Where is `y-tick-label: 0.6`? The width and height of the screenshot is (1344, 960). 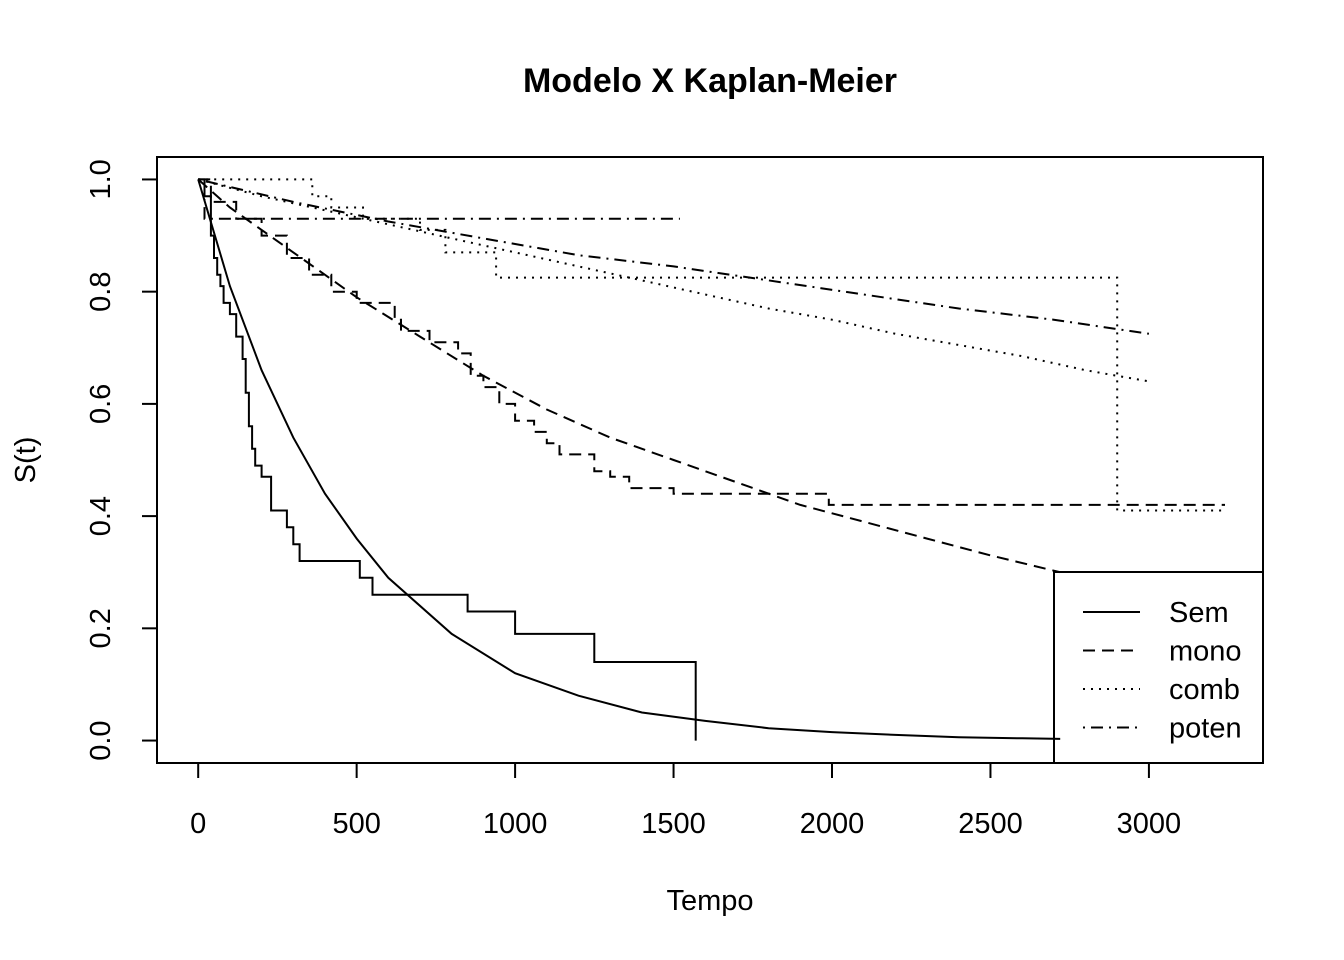 y-tick-label: 0.6 is located at coordinates (101, 404).